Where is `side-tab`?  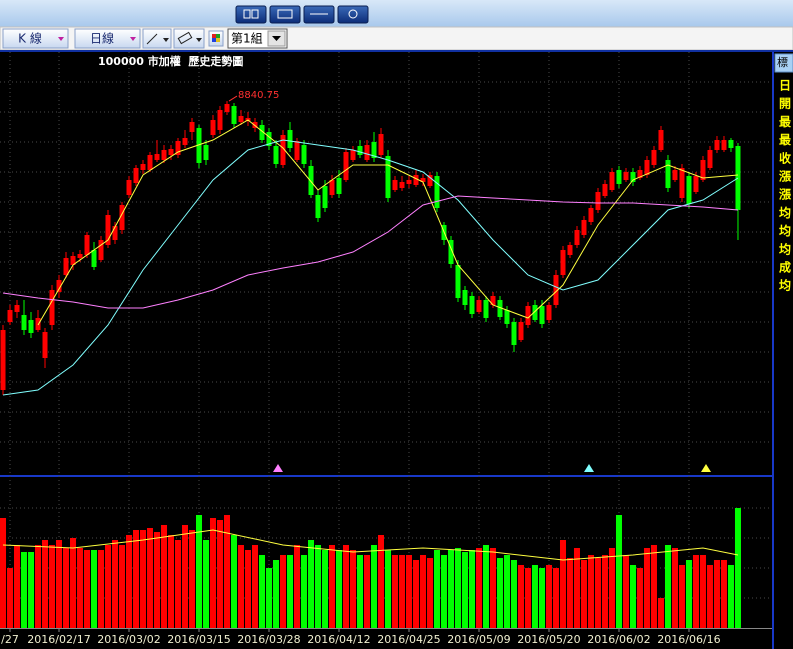
side-tab is located at coordinates (783, 63).